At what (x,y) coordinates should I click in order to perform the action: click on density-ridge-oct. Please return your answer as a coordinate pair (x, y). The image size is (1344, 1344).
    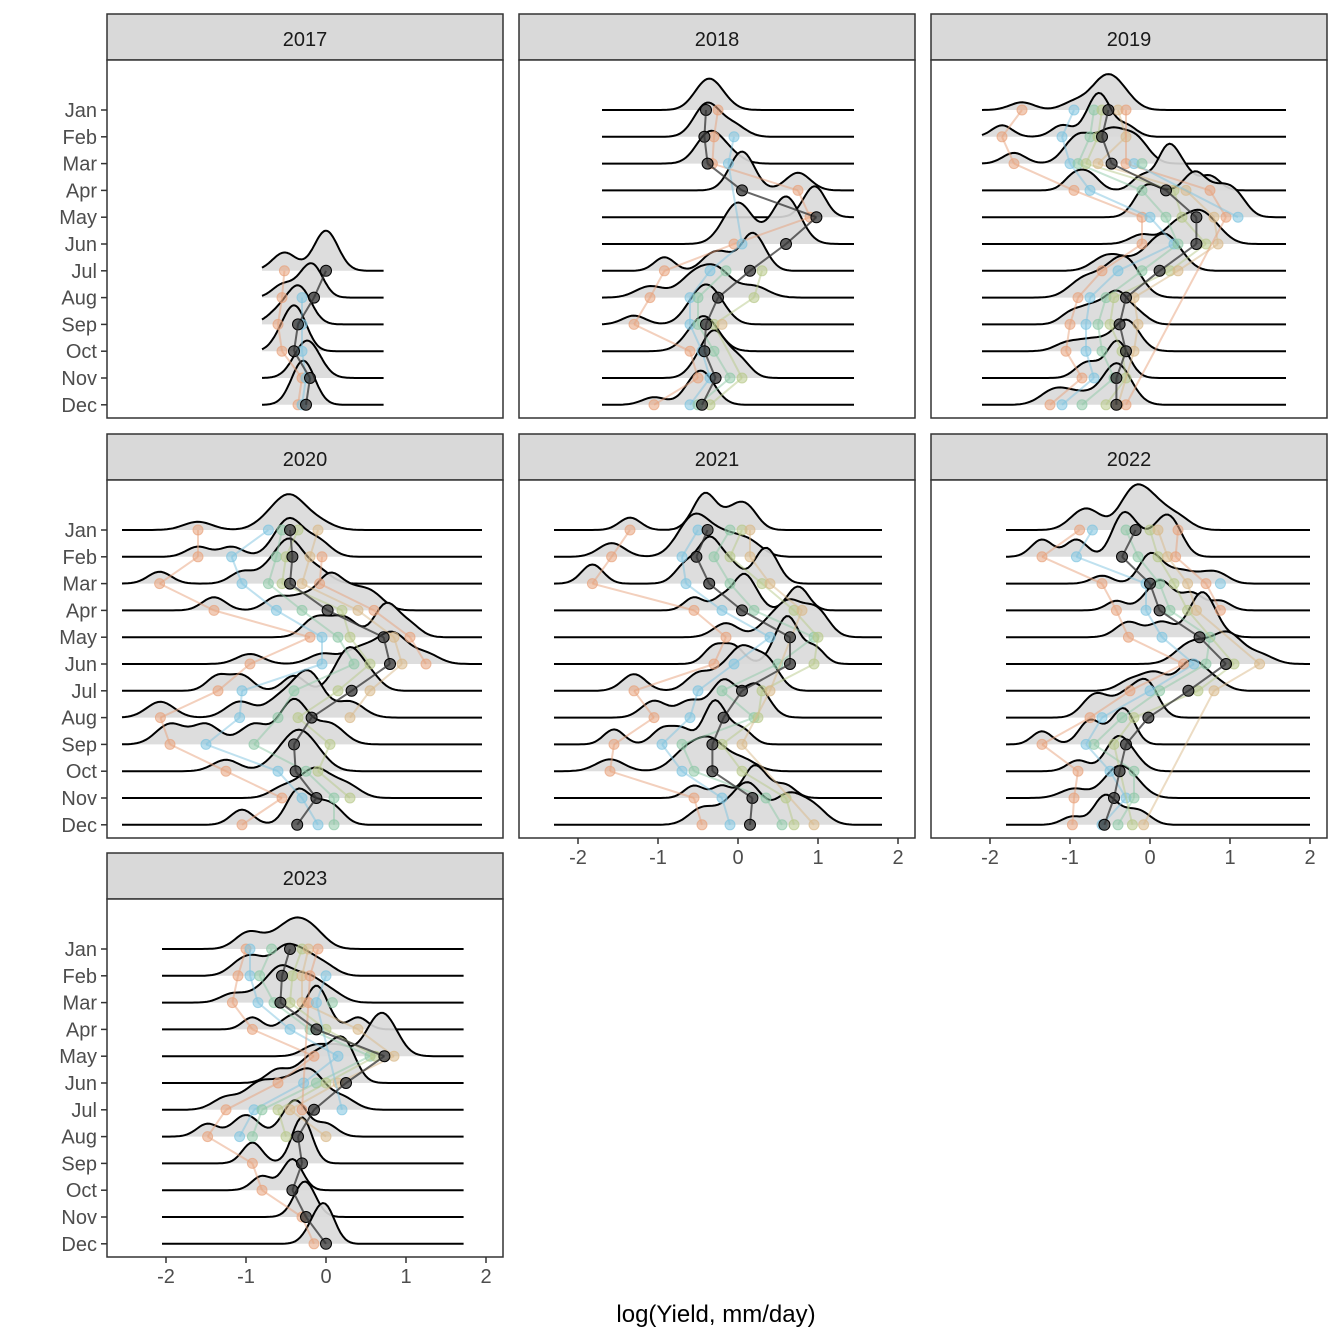
    Looking at the image, I should click on (313, 1174).